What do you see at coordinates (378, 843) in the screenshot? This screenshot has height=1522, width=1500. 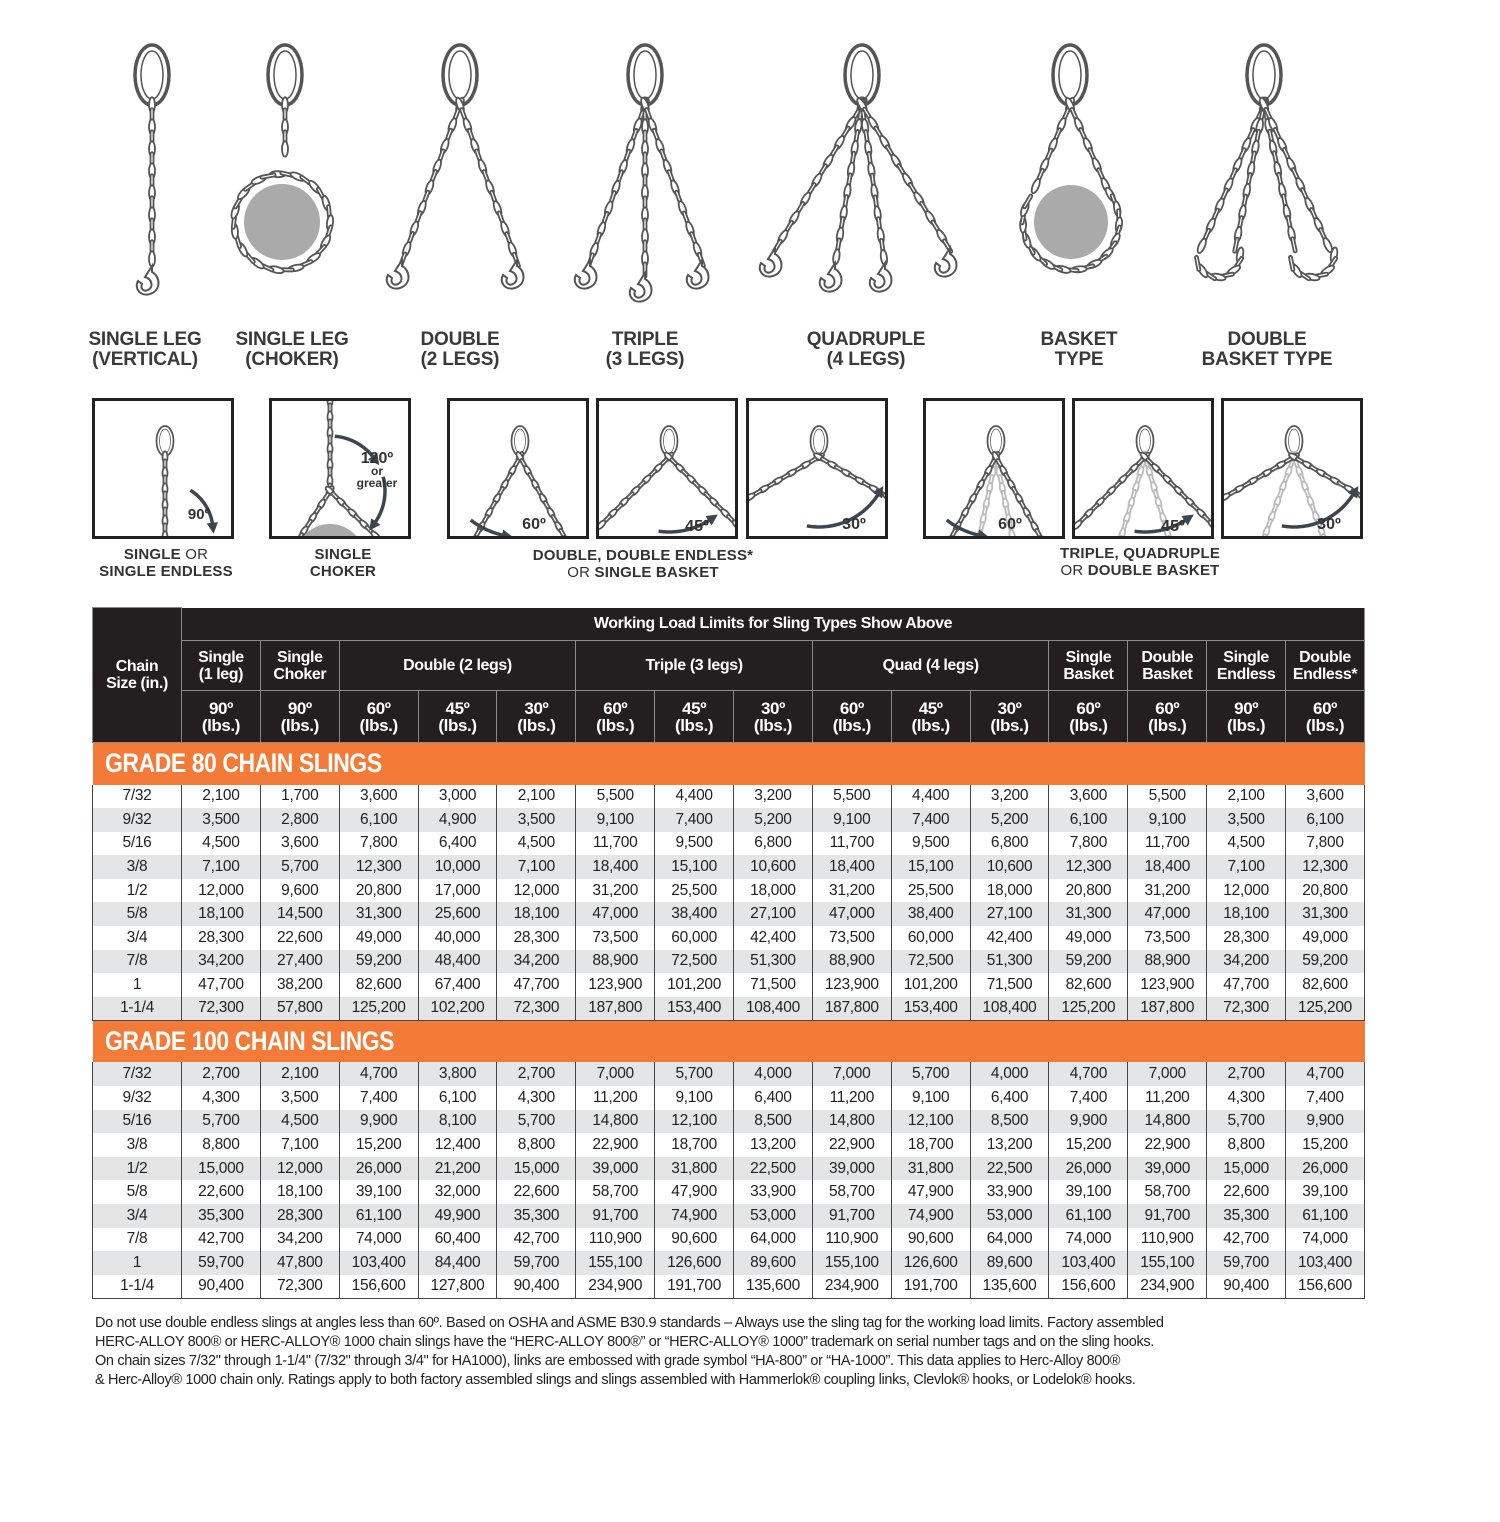 I see `load-limit-cell: 7,800` at bounding box center [378, 843].